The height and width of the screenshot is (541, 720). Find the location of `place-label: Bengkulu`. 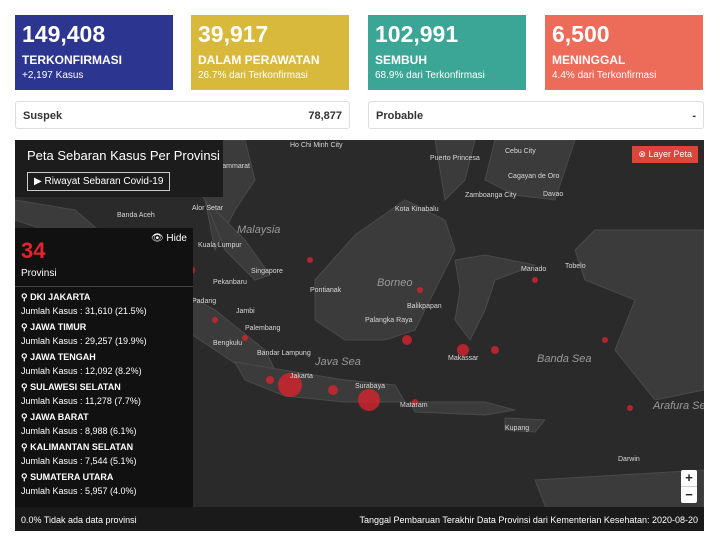

place-label: Bengkulu is located at coordinates (227, 343).